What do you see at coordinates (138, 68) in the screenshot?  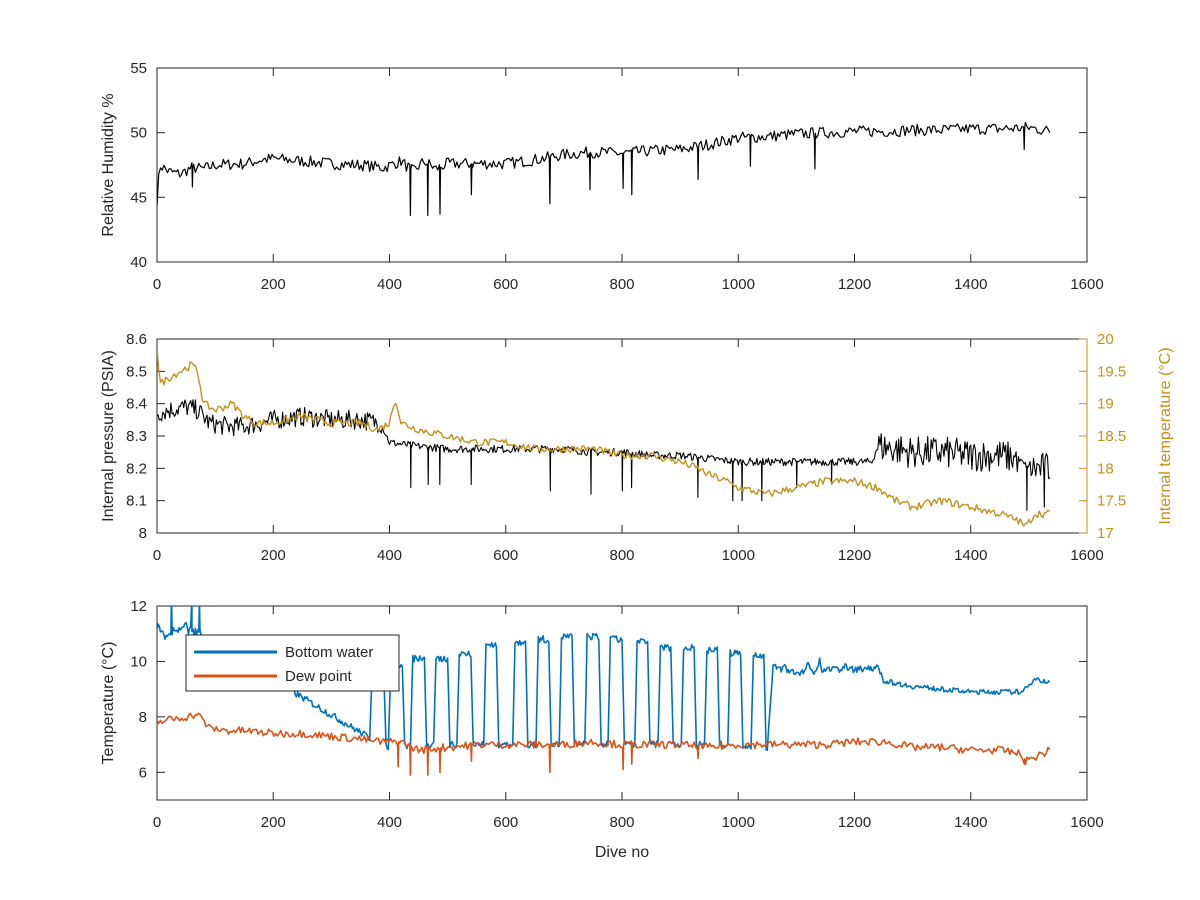 I see `y-tick-label: 55` at bounding box center [138, 68].